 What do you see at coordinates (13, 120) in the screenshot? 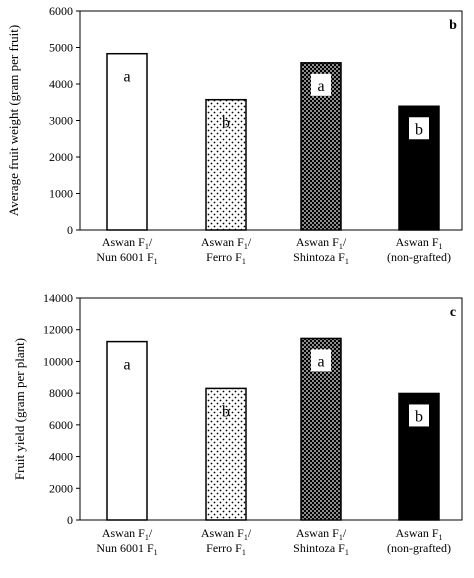
I see `y-axis-label: Average fruit weight (gram per fruit)` at bounding box center [13, 120].